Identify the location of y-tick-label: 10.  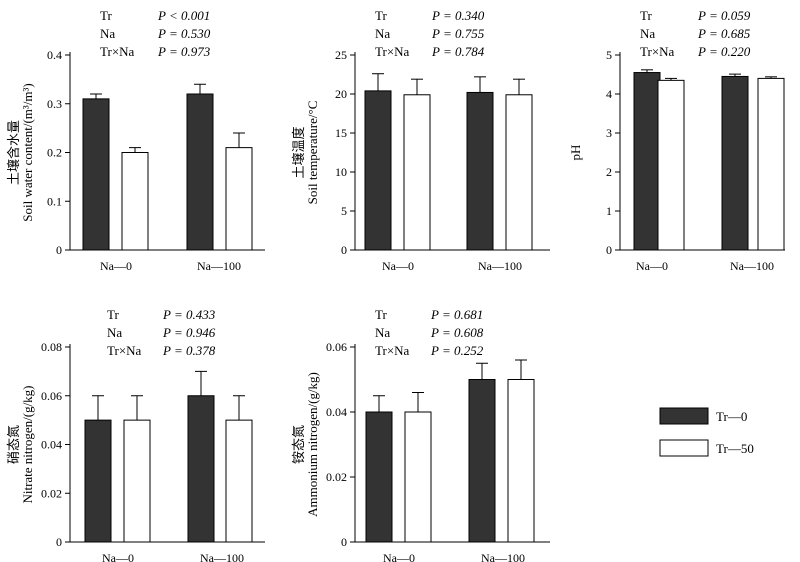
(341, 172).